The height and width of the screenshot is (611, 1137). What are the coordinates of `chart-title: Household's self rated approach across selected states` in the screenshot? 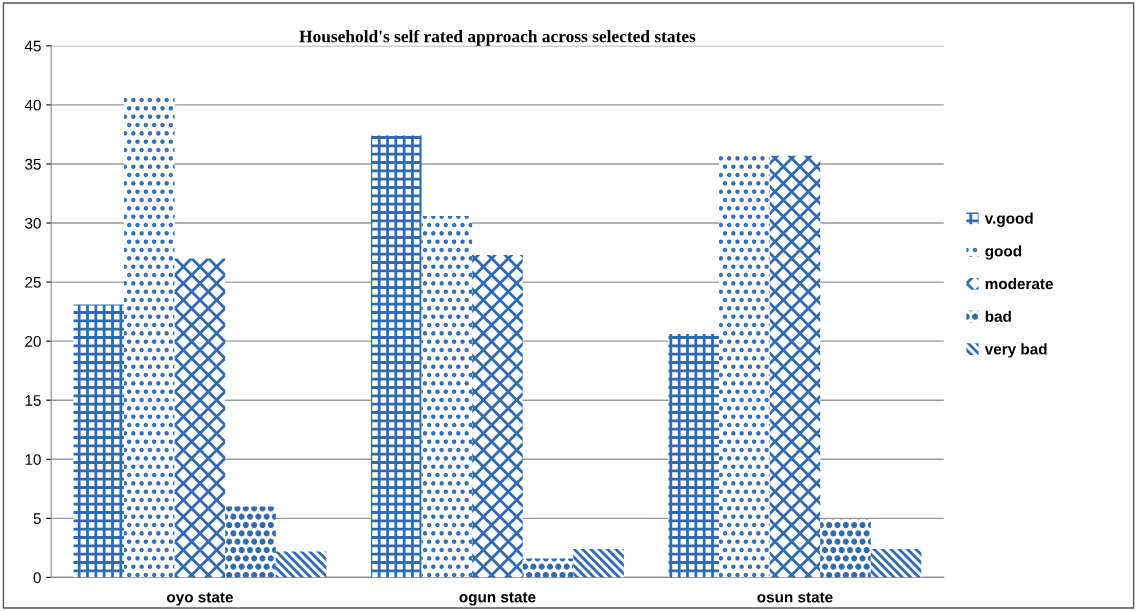 It's located at (497, 37).